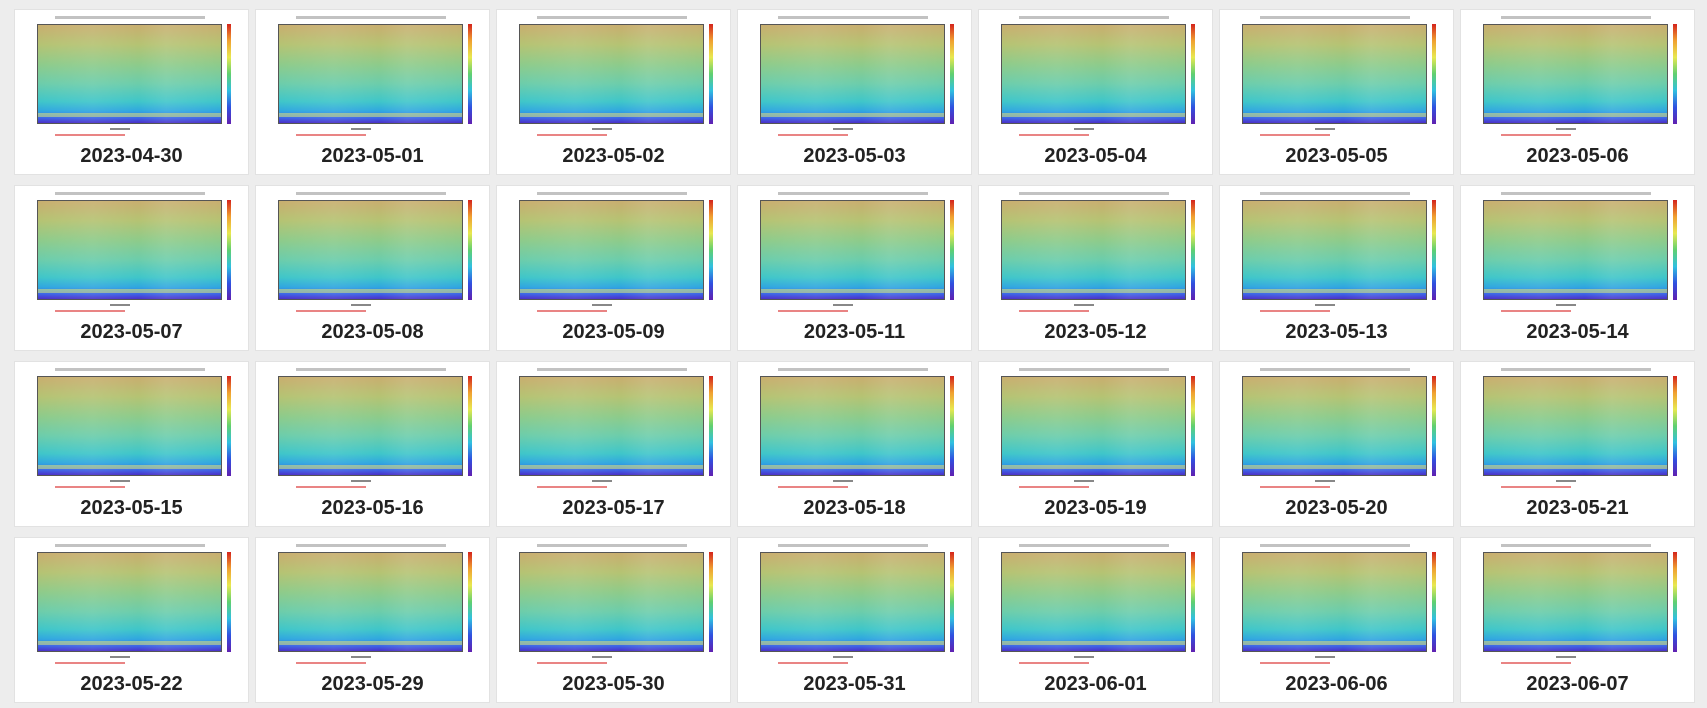 This screenshot has width=1707, height=708. What do you see at coordinates (1336, 332) in the screenshot?
I see `date-label: 2023-05-13` at bounding box center [1336, 332].